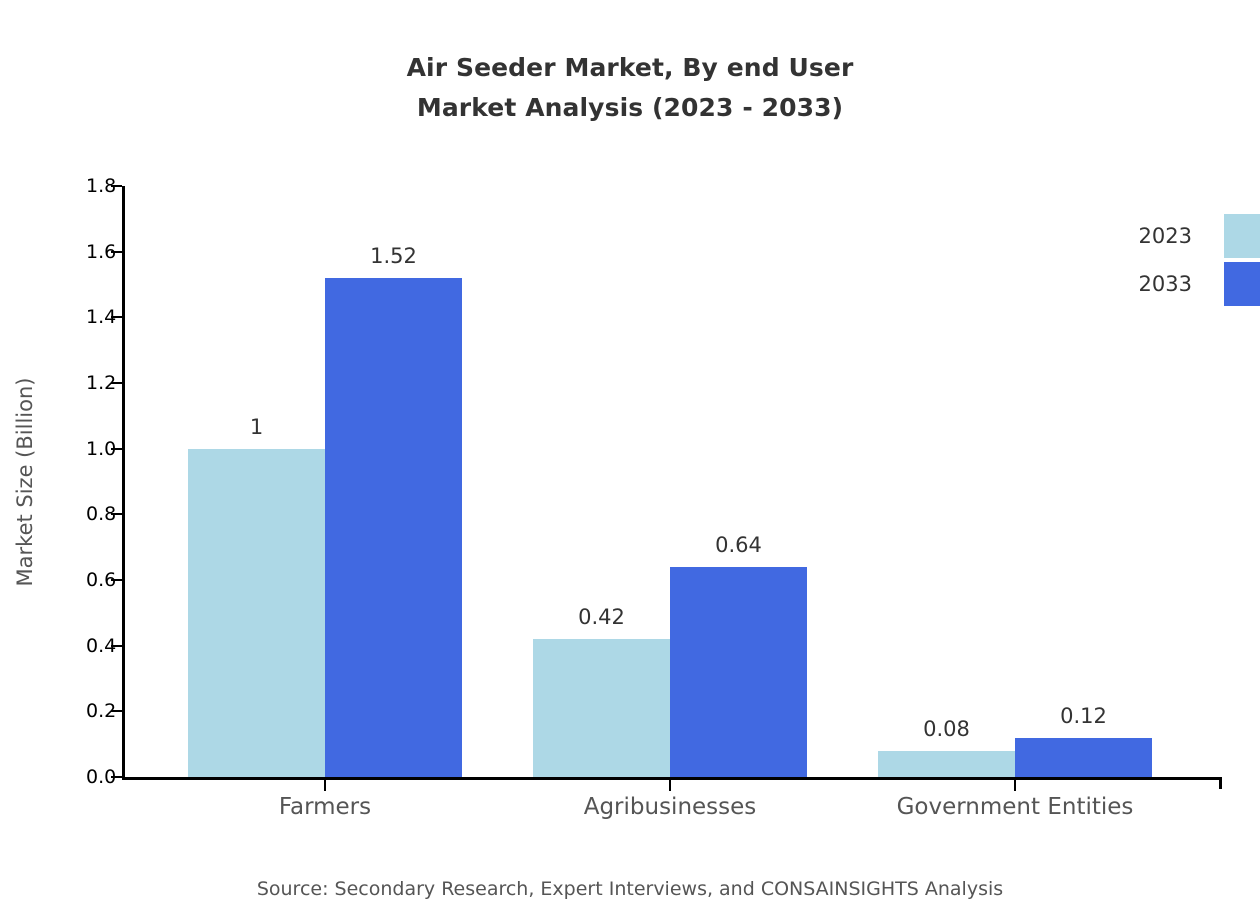 Image resolution: width=1260 pixels, height=920 pixels. Describe the element at coordinates (101, 711) in the screenshot. I see `y-tick-label: 0.2` at that location.